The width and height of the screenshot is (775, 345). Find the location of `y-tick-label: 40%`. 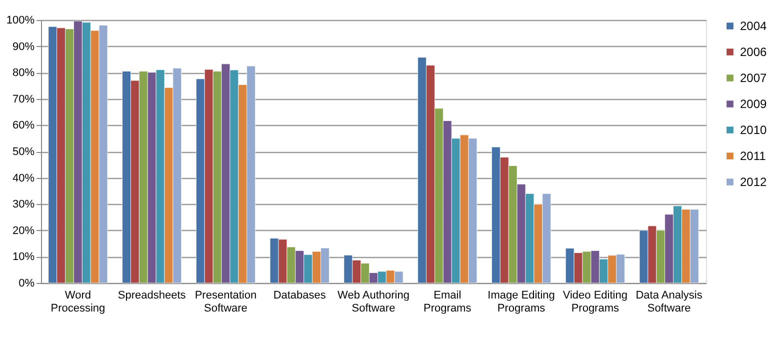

y-tick-label: 40% is located at coordinates (23, 178).